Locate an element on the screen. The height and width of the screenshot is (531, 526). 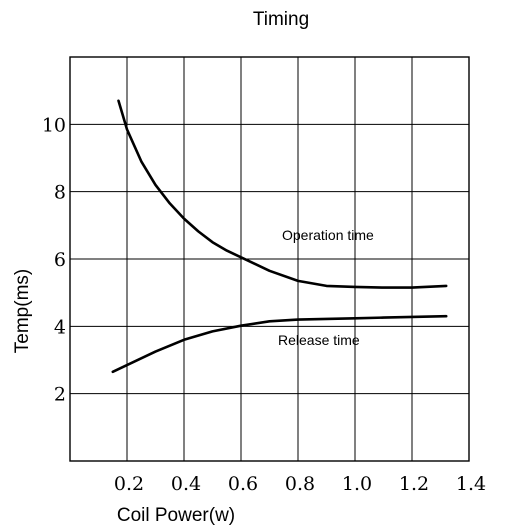
y-tick-labels: 2 4 6 8 10 is located at coordinates (54, 259).